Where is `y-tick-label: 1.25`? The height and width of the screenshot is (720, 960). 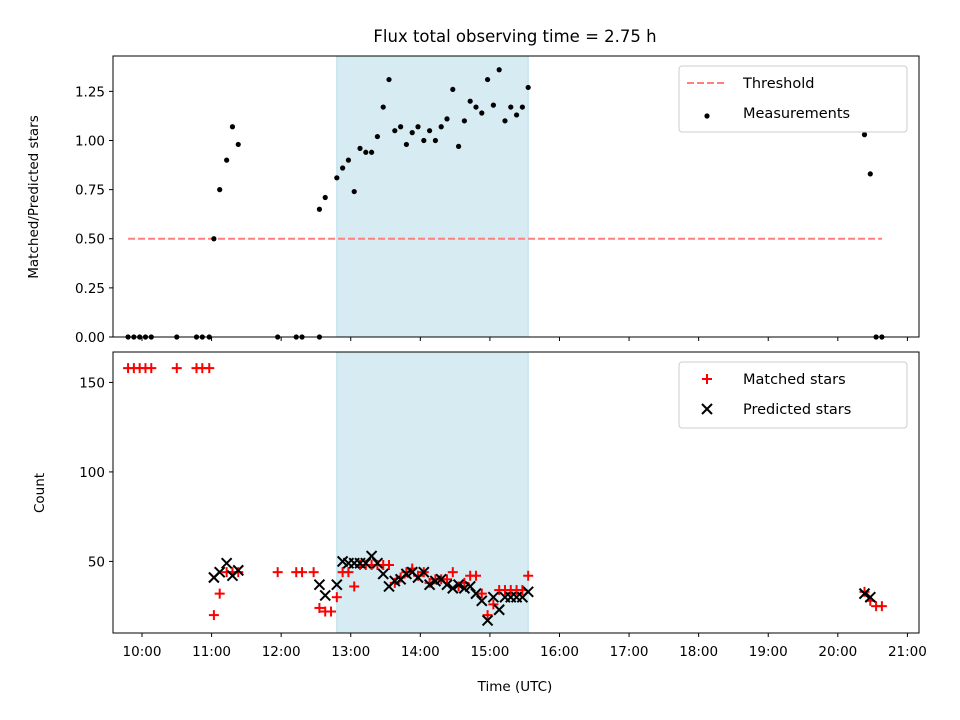 y-tick-label: 1.25 is located at coordinates (90, 92).